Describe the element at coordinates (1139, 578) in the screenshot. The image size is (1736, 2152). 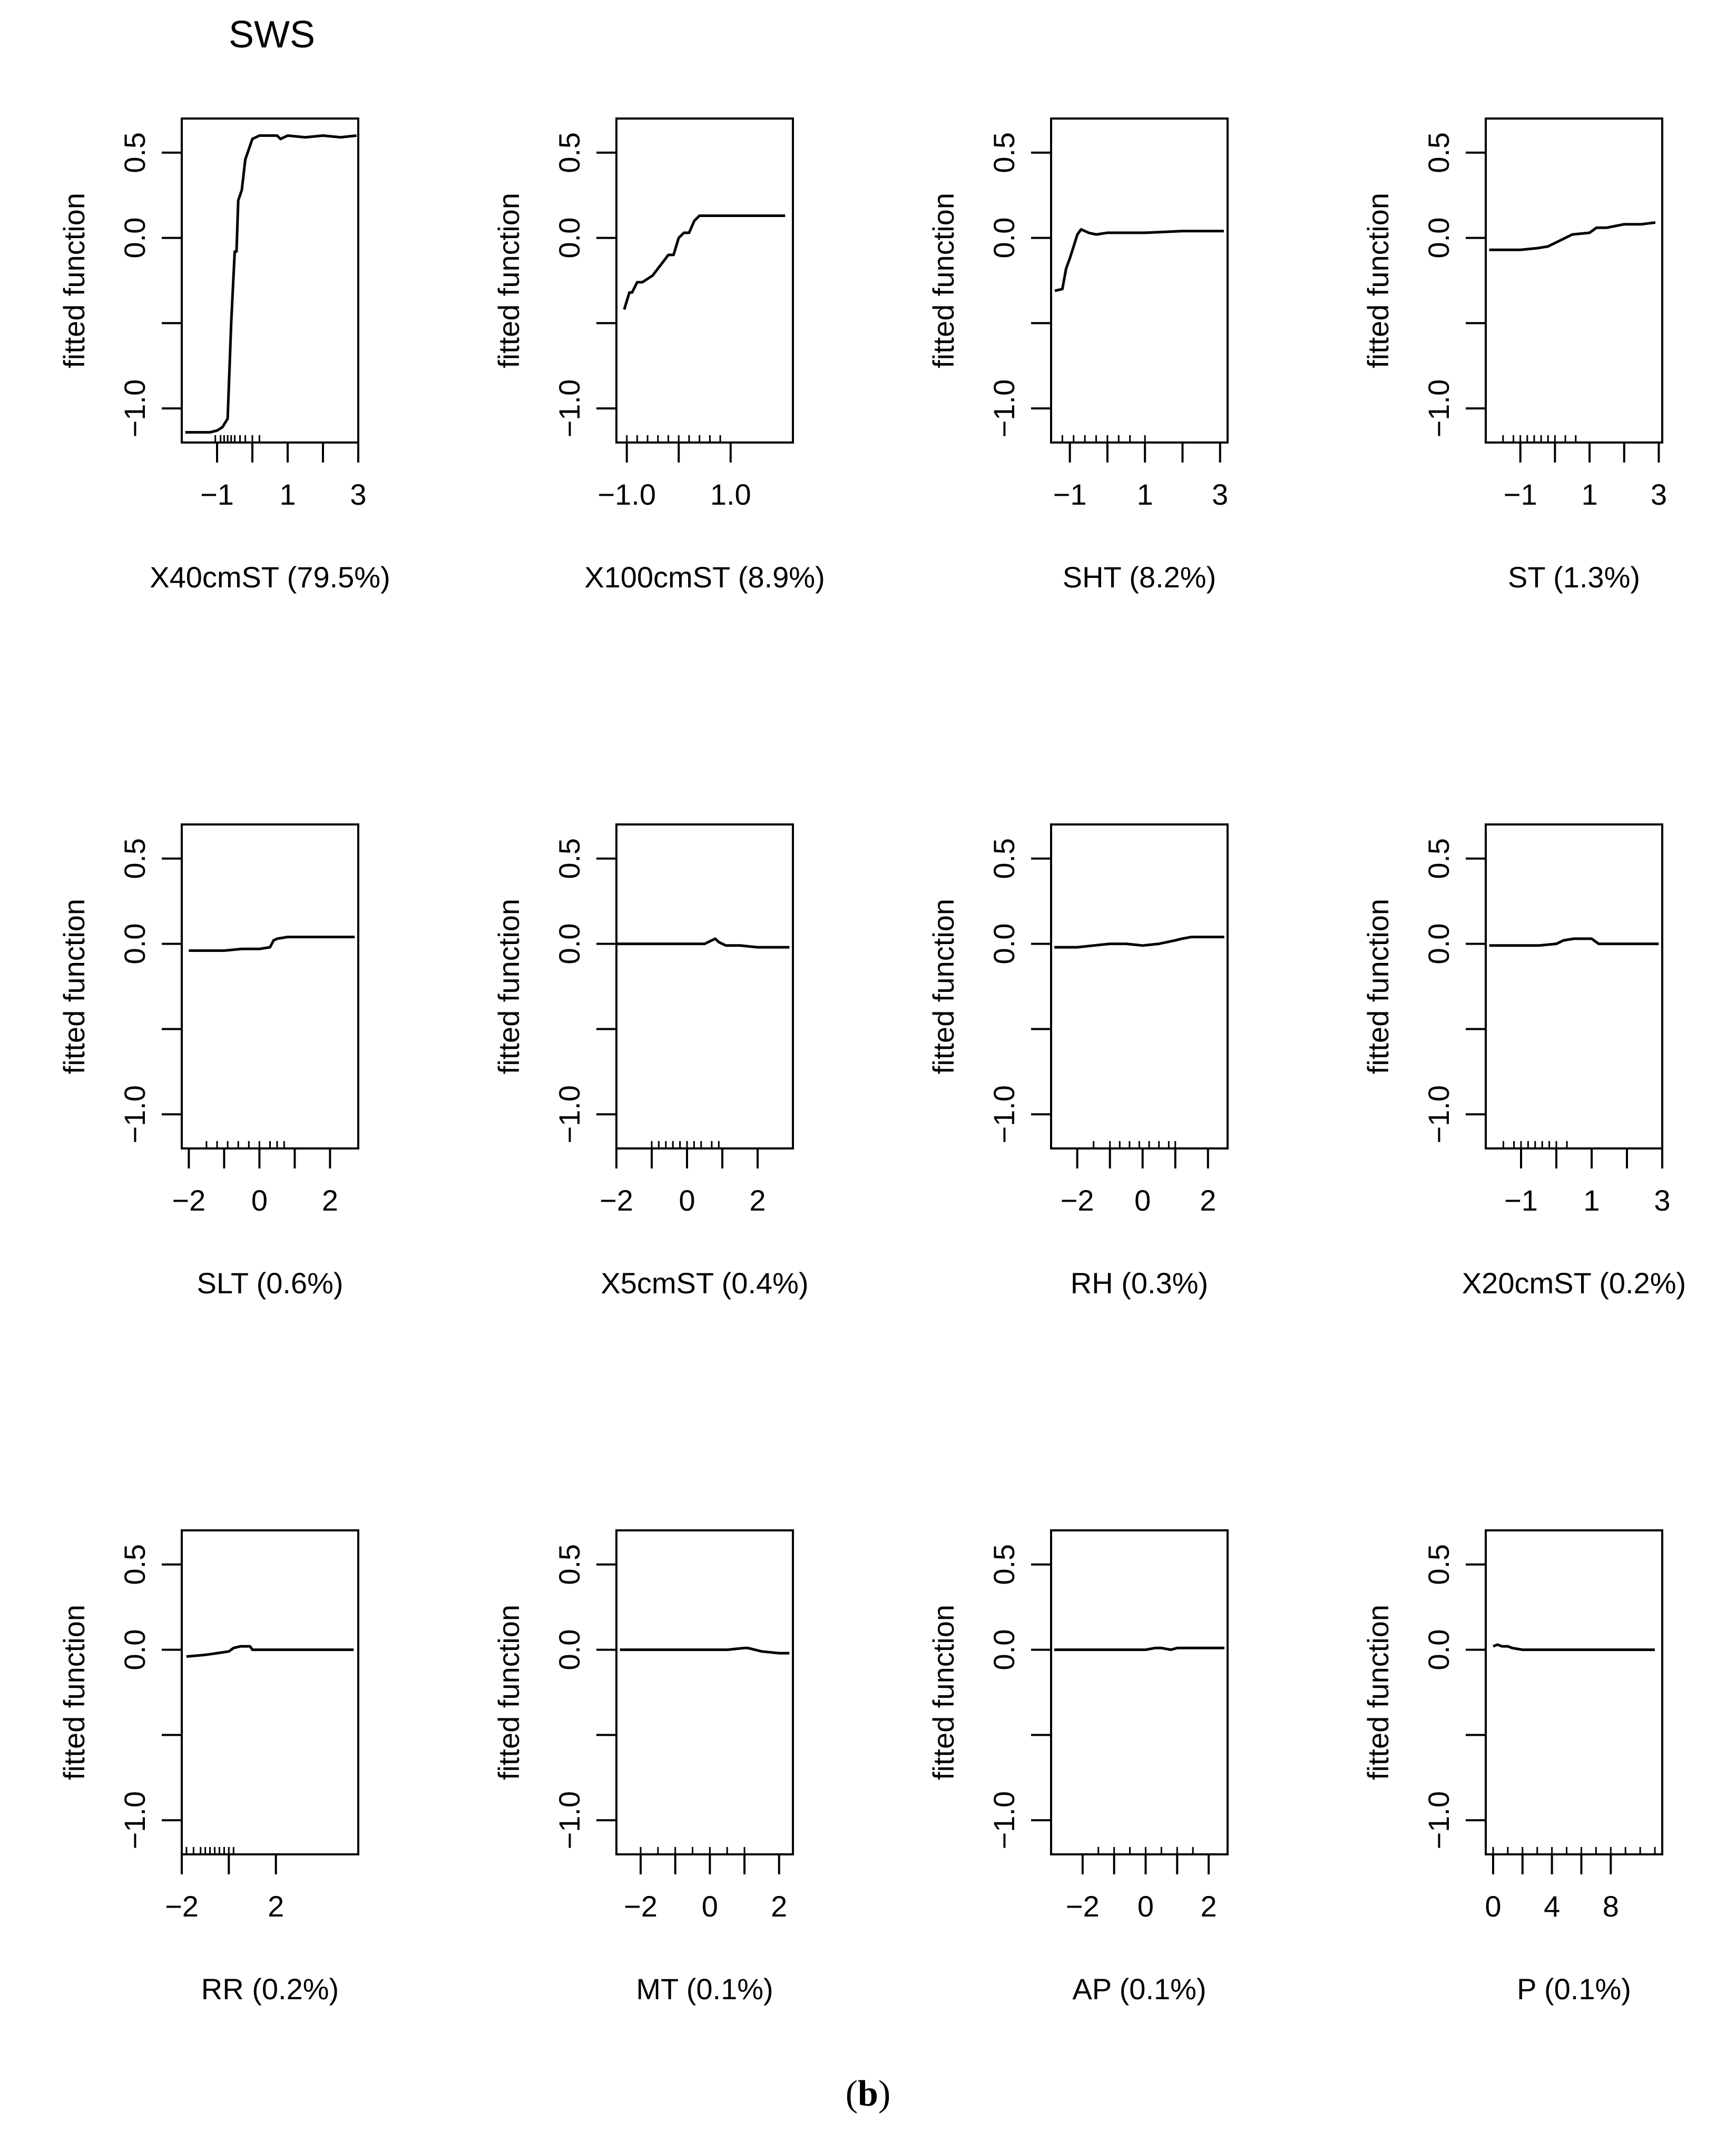
I see `x-axis-label: SHT (8.2%)` at that location.